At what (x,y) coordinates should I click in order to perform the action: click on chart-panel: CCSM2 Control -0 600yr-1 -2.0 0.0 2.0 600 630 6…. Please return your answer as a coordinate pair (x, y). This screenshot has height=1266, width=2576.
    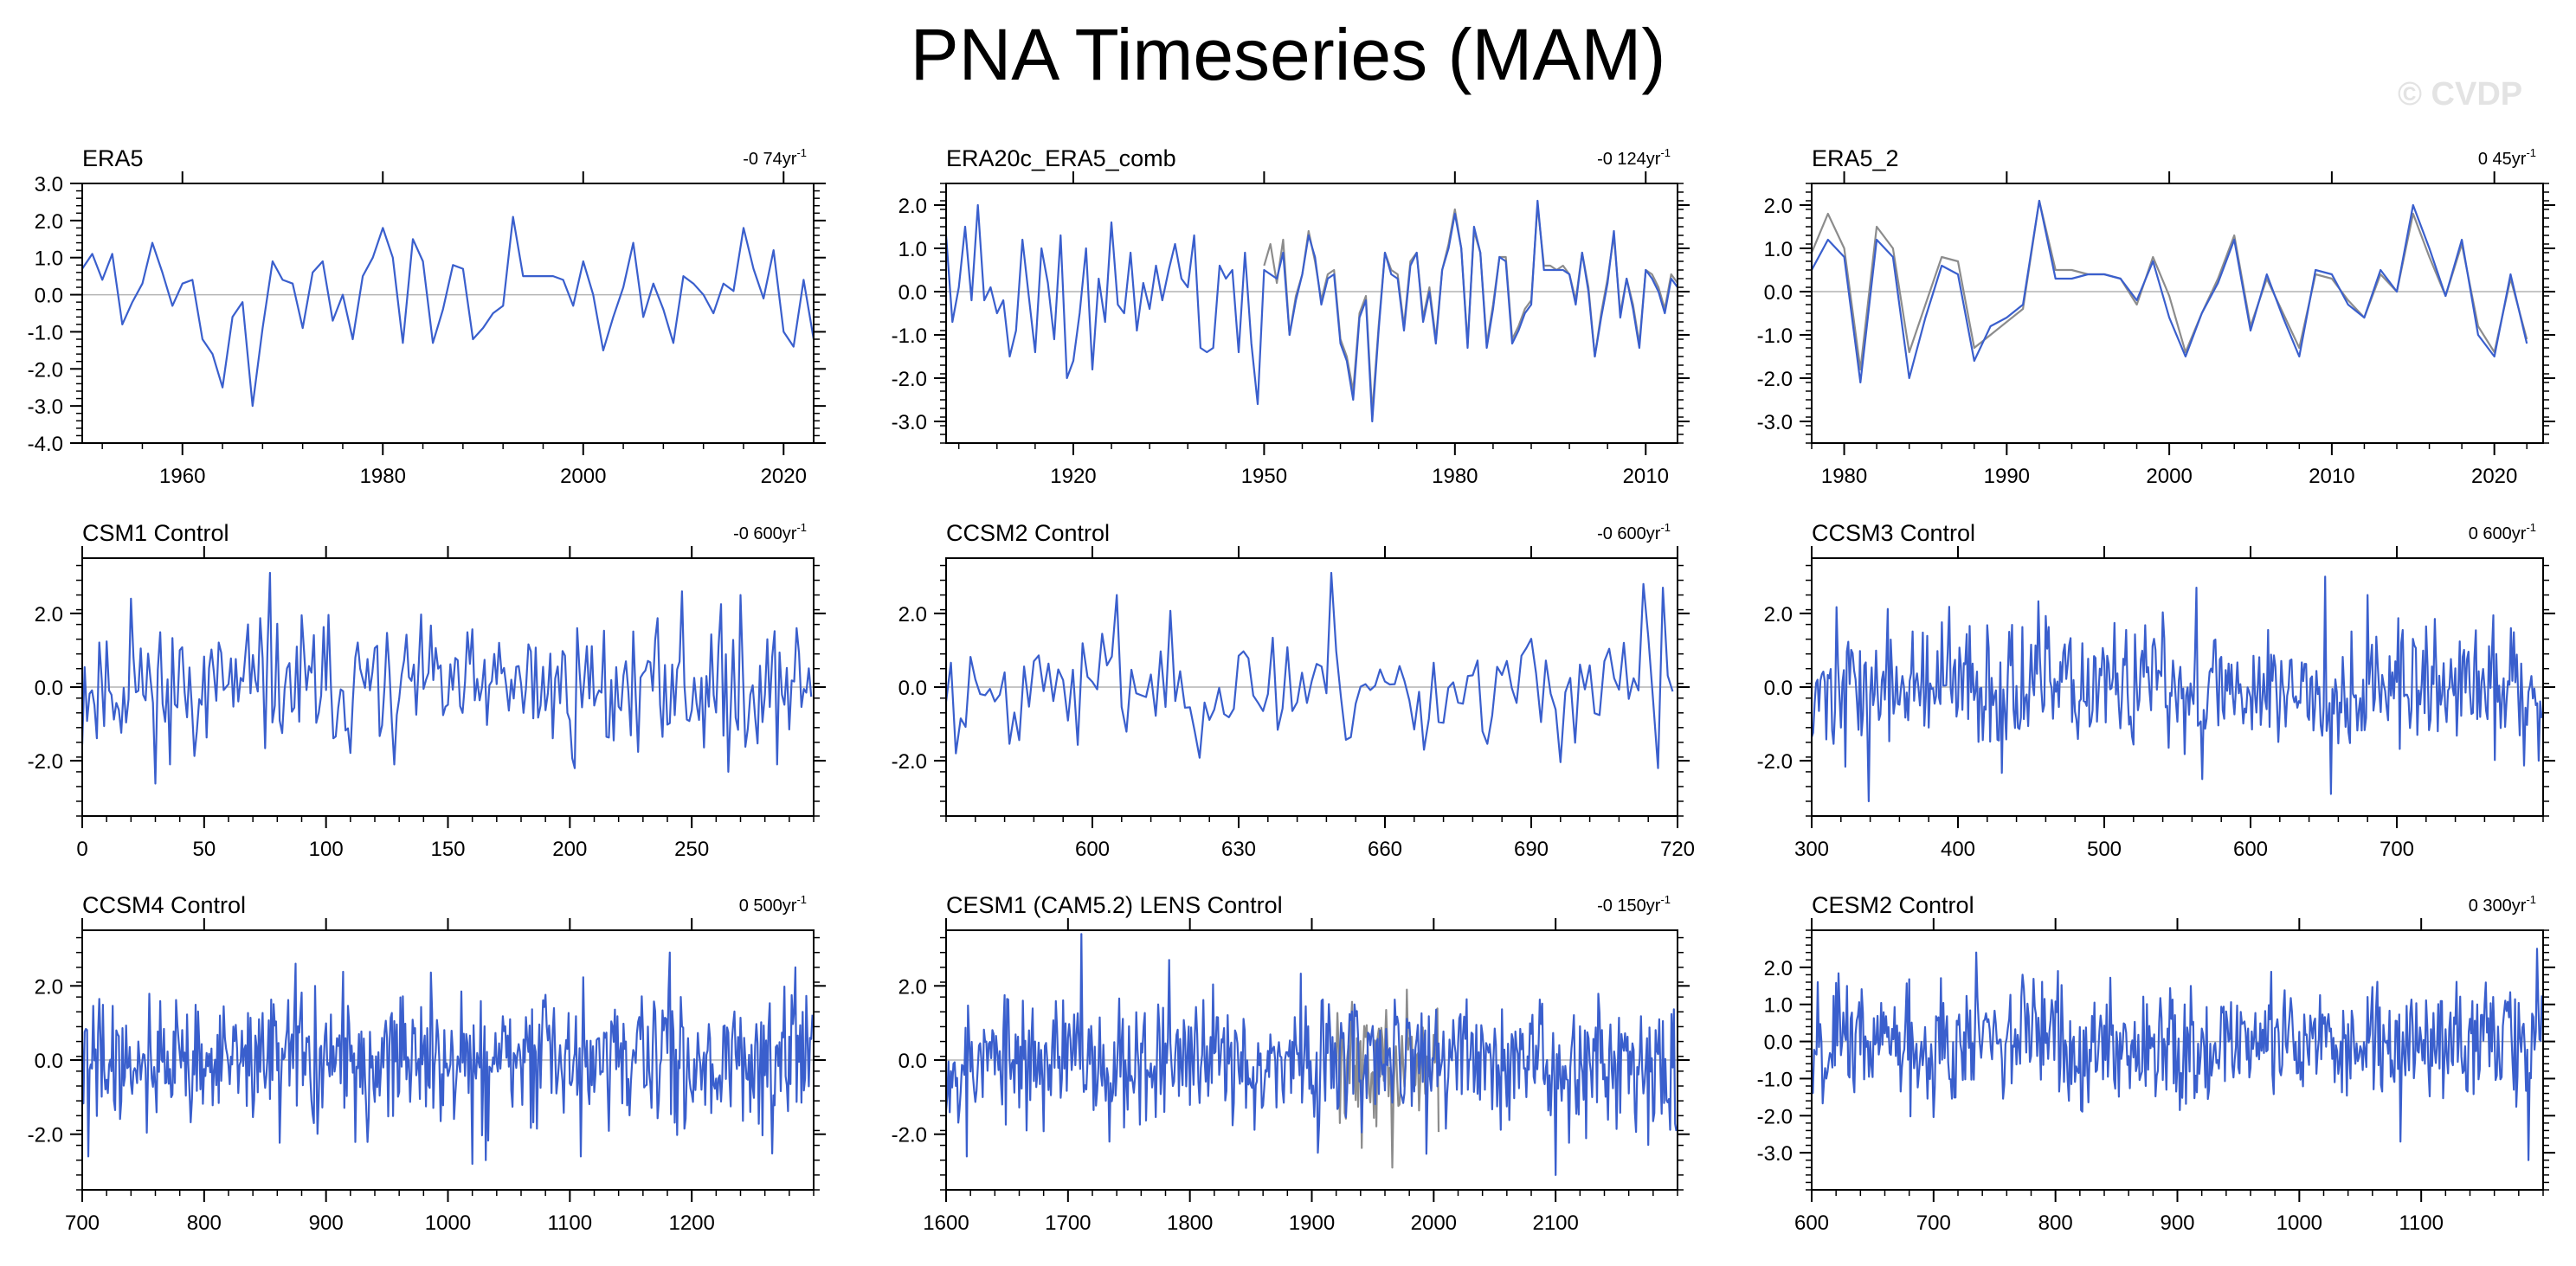
    Looking at the image, I should click on (1293, 690).